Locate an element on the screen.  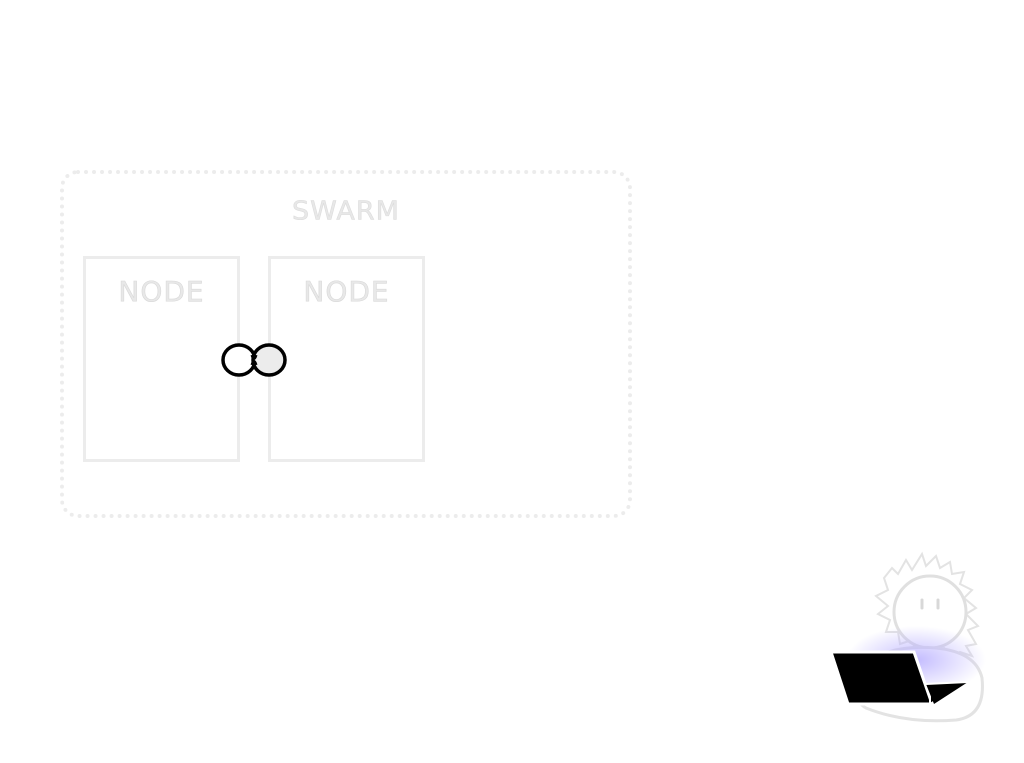
node-box-1: NODE is located at coordinates (161, 359).